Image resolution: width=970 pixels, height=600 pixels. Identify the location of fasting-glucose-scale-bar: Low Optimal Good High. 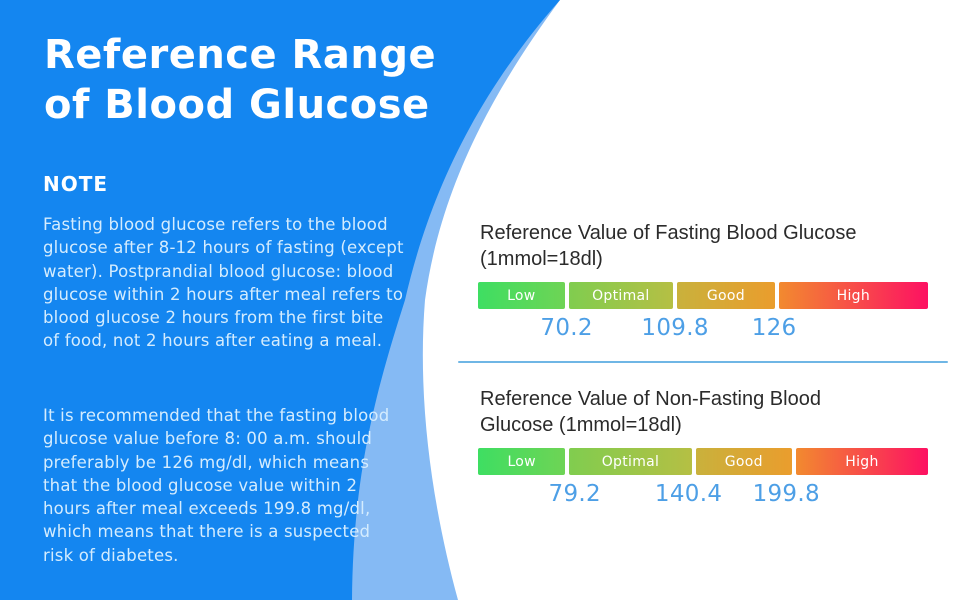
(703, 295).